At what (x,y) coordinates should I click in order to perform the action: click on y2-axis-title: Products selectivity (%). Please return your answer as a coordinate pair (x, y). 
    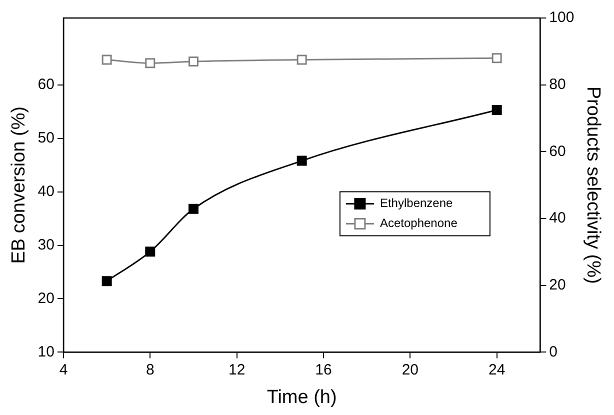
    Looking at the image, I should click on (593, 185).